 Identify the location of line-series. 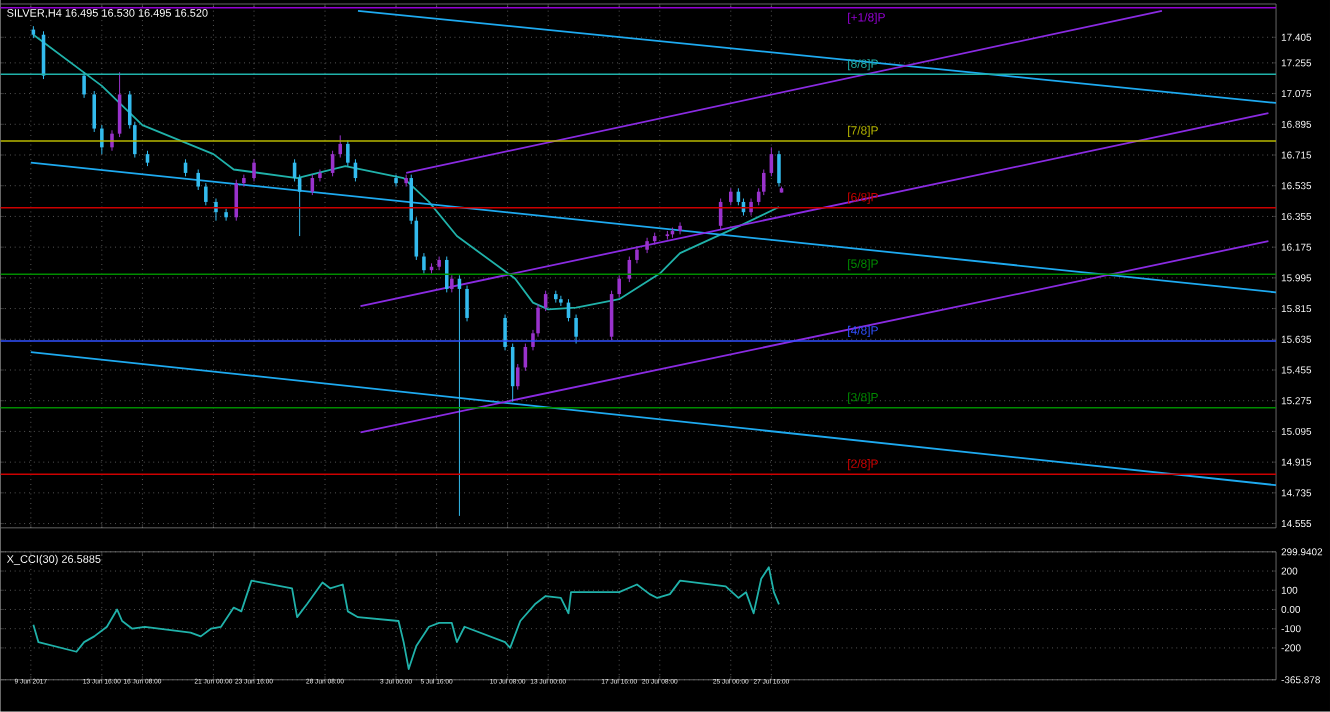
(406, 618).